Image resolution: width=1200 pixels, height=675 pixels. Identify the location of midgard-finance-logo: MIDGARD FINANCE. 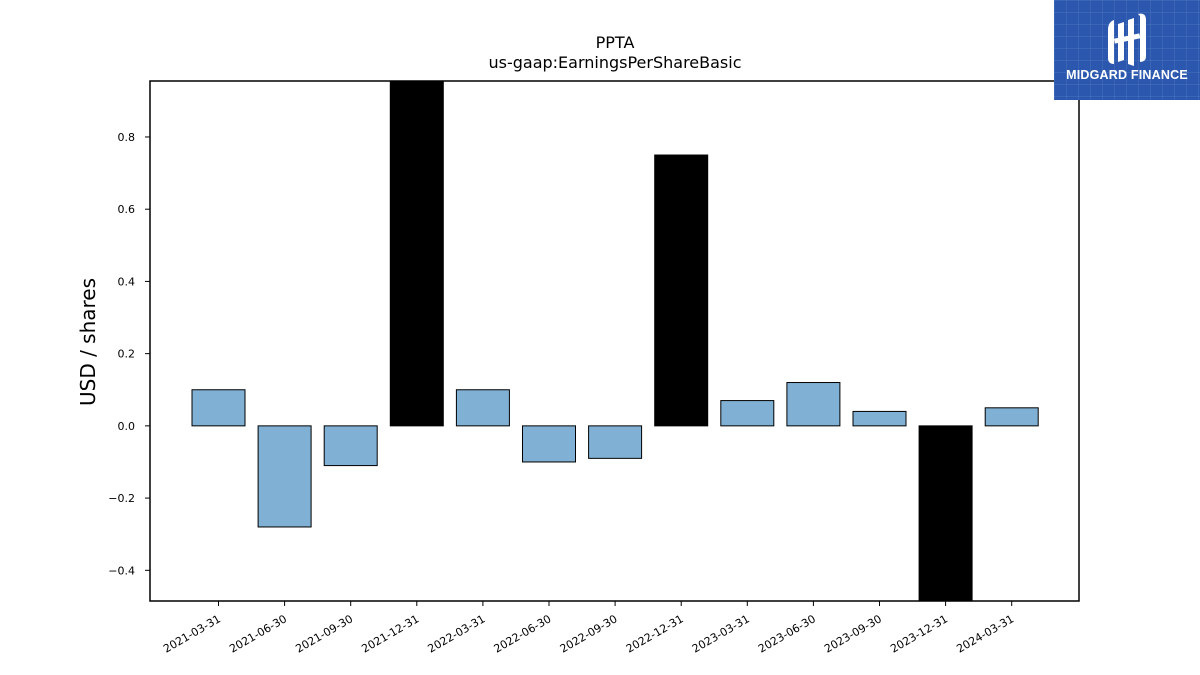
(1127, 50).